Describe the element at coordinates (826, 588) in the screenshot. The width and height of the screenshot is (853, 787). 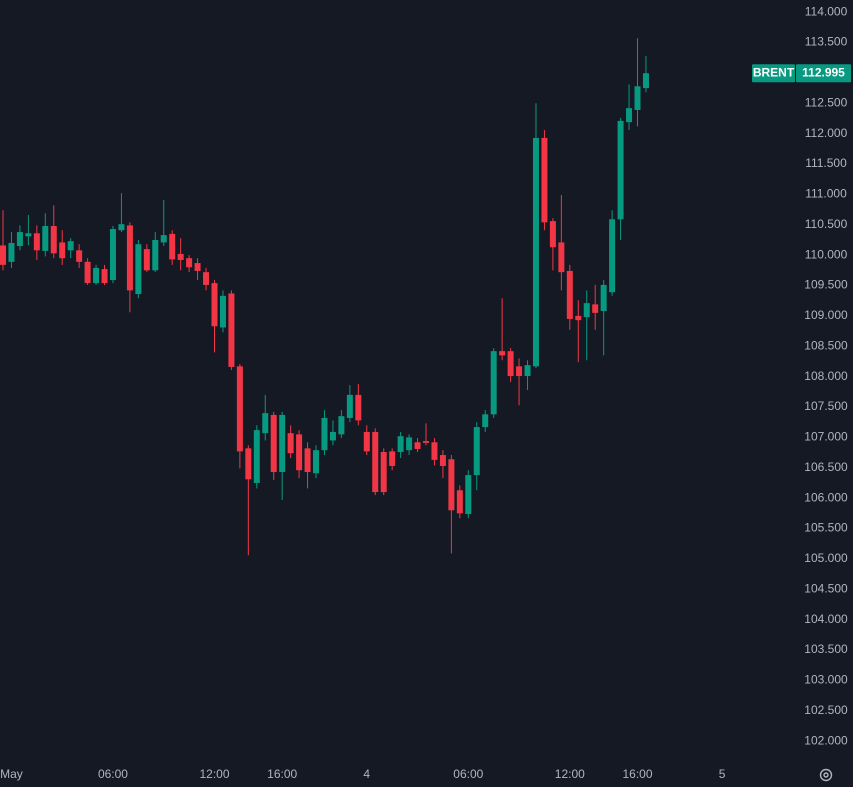
I see `y-tick-label: 104.500` at that location.